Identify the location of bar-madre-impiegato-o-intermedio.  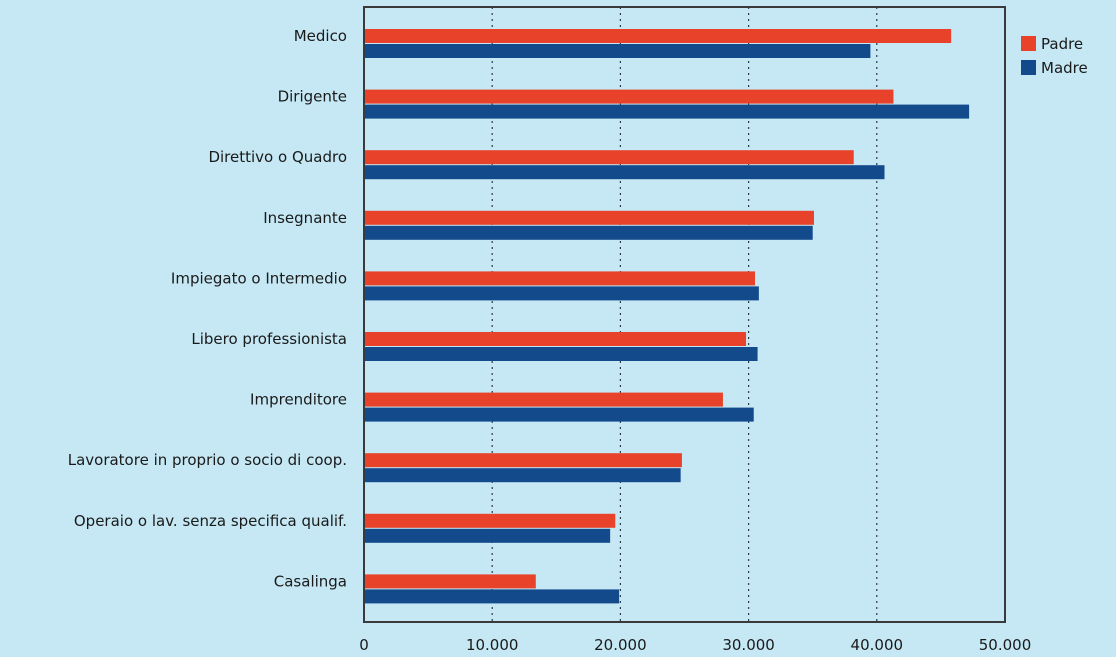
(561, 293).